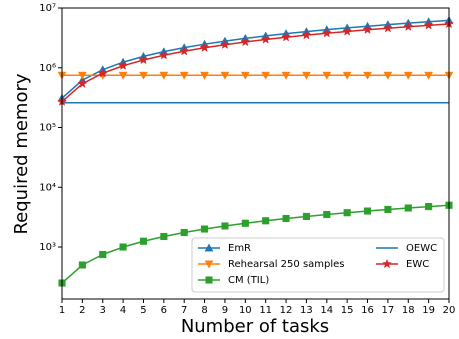 The height and width of the screenshot is (339, 459). I want to click on y-tick-label: 10⁷, so click(47, 8).